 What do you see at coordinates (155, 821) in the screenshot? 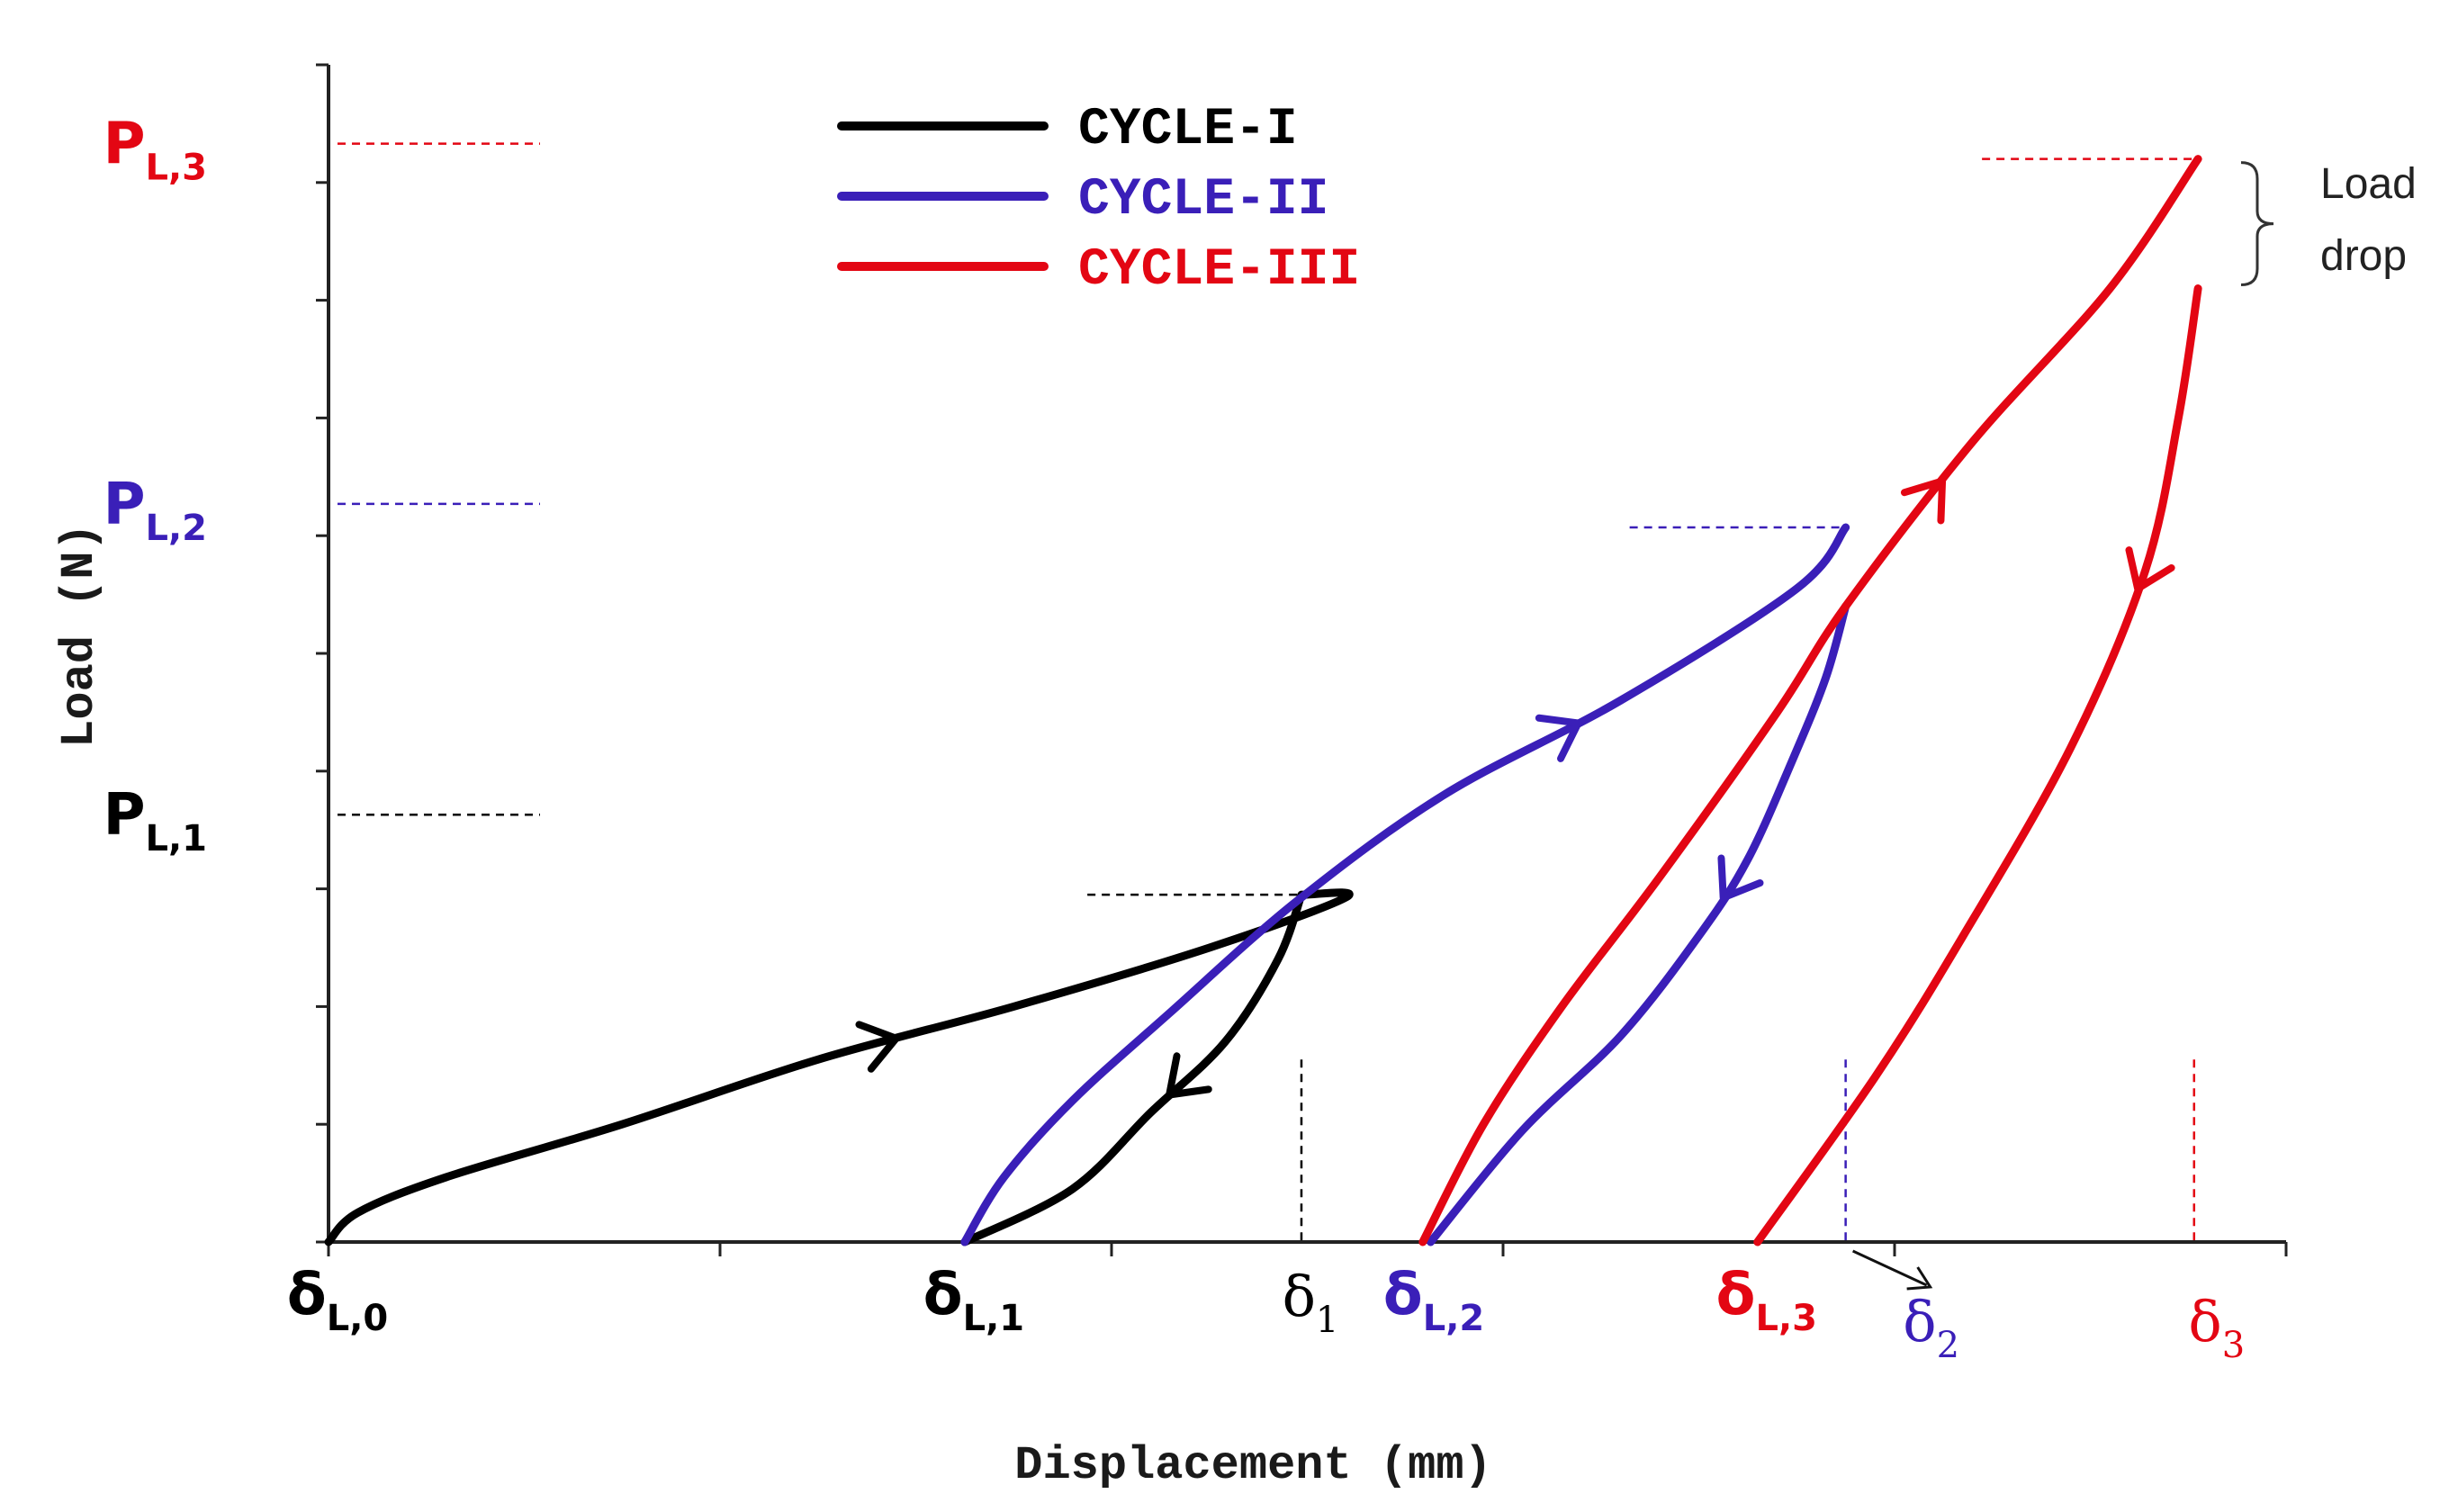
I see `peak-label-1: PL,1` at bounding box center [155, 821].